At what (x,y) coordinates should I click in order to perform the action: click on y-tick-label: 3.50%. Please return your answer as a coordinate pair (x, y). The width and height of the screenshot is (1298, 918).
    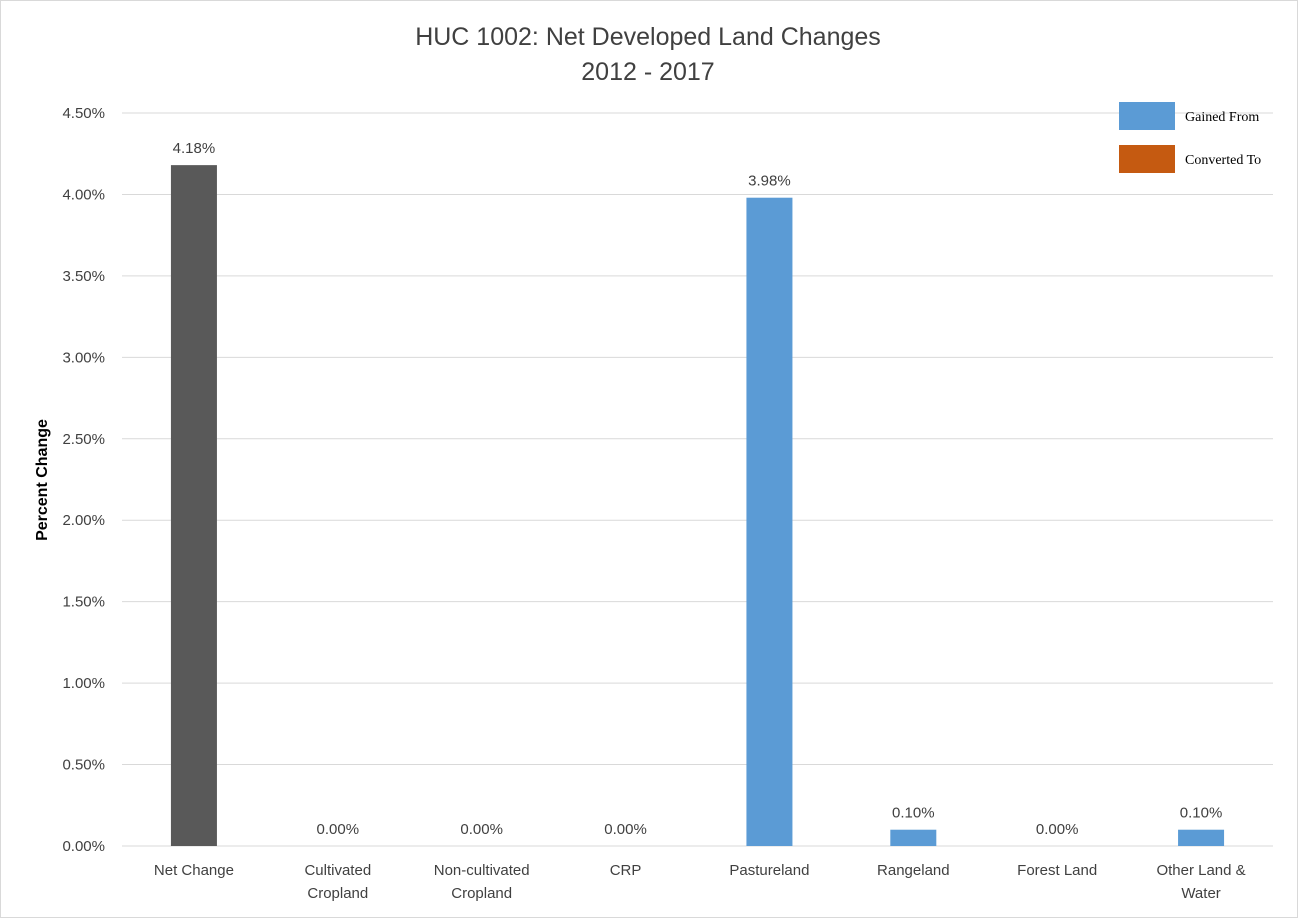
    Looking at the image, I should click on (83, 276).